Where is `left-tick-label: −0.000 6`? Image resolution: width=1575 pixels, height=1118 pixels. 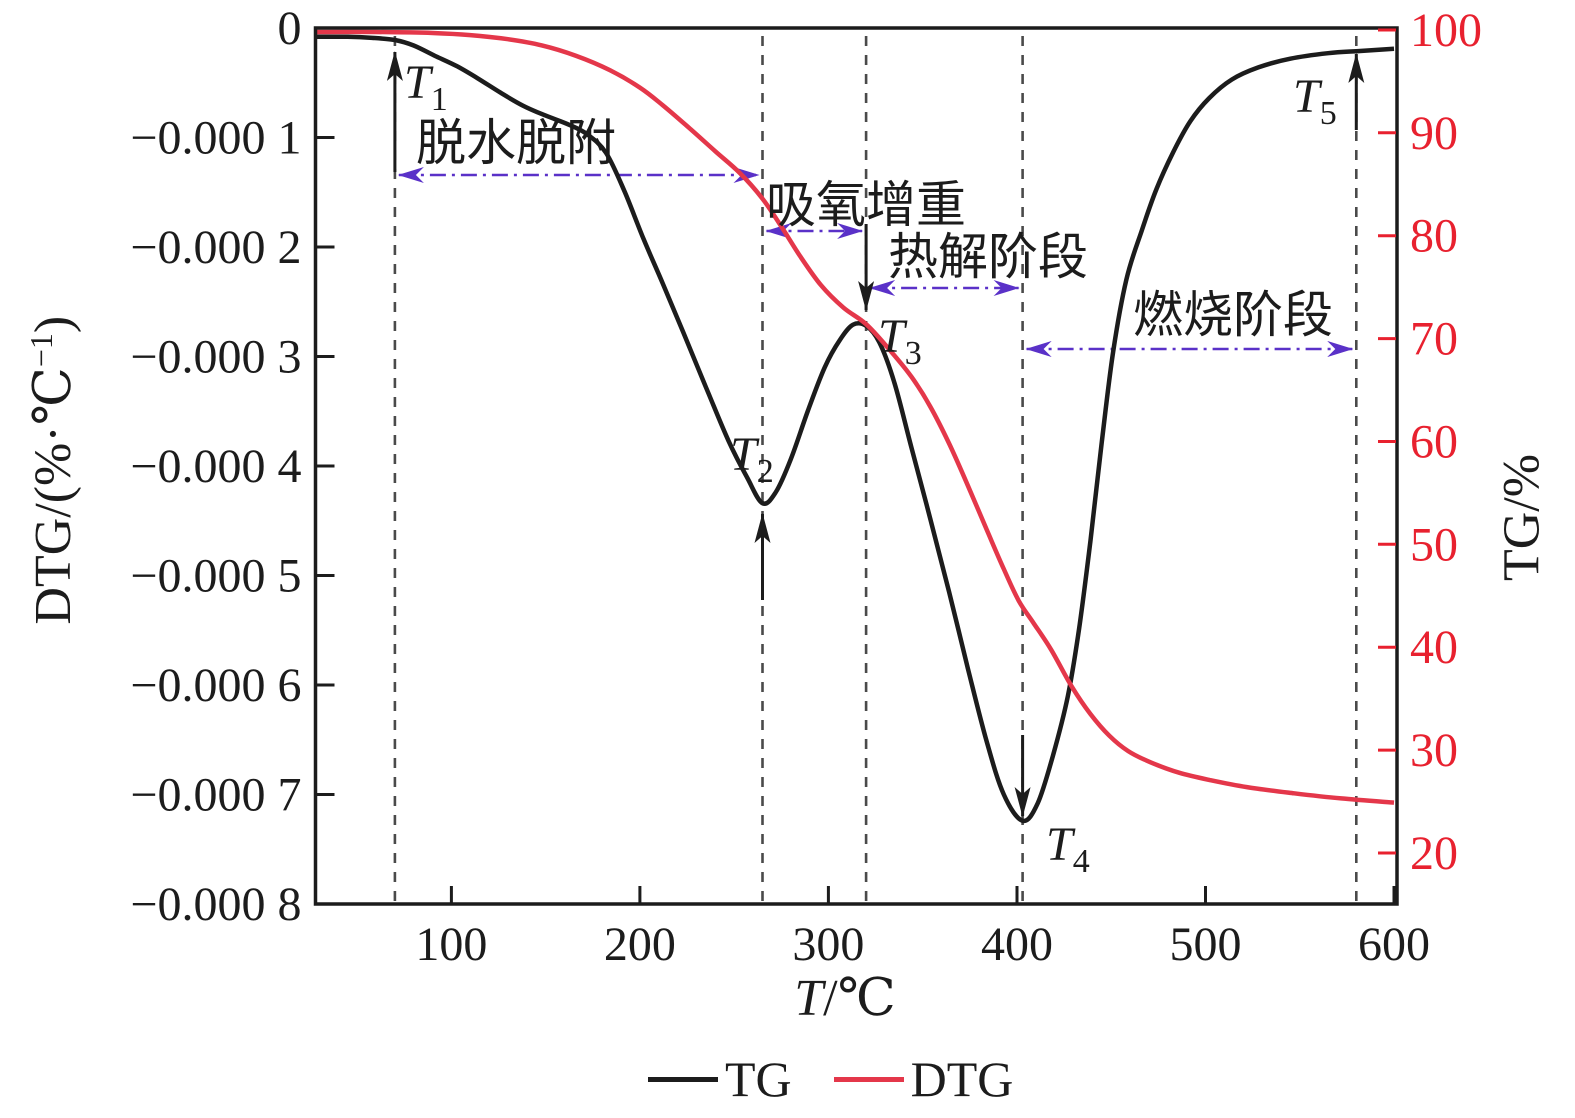
left-tick-label: −0.000 6 is located at coordinates (215, 685).